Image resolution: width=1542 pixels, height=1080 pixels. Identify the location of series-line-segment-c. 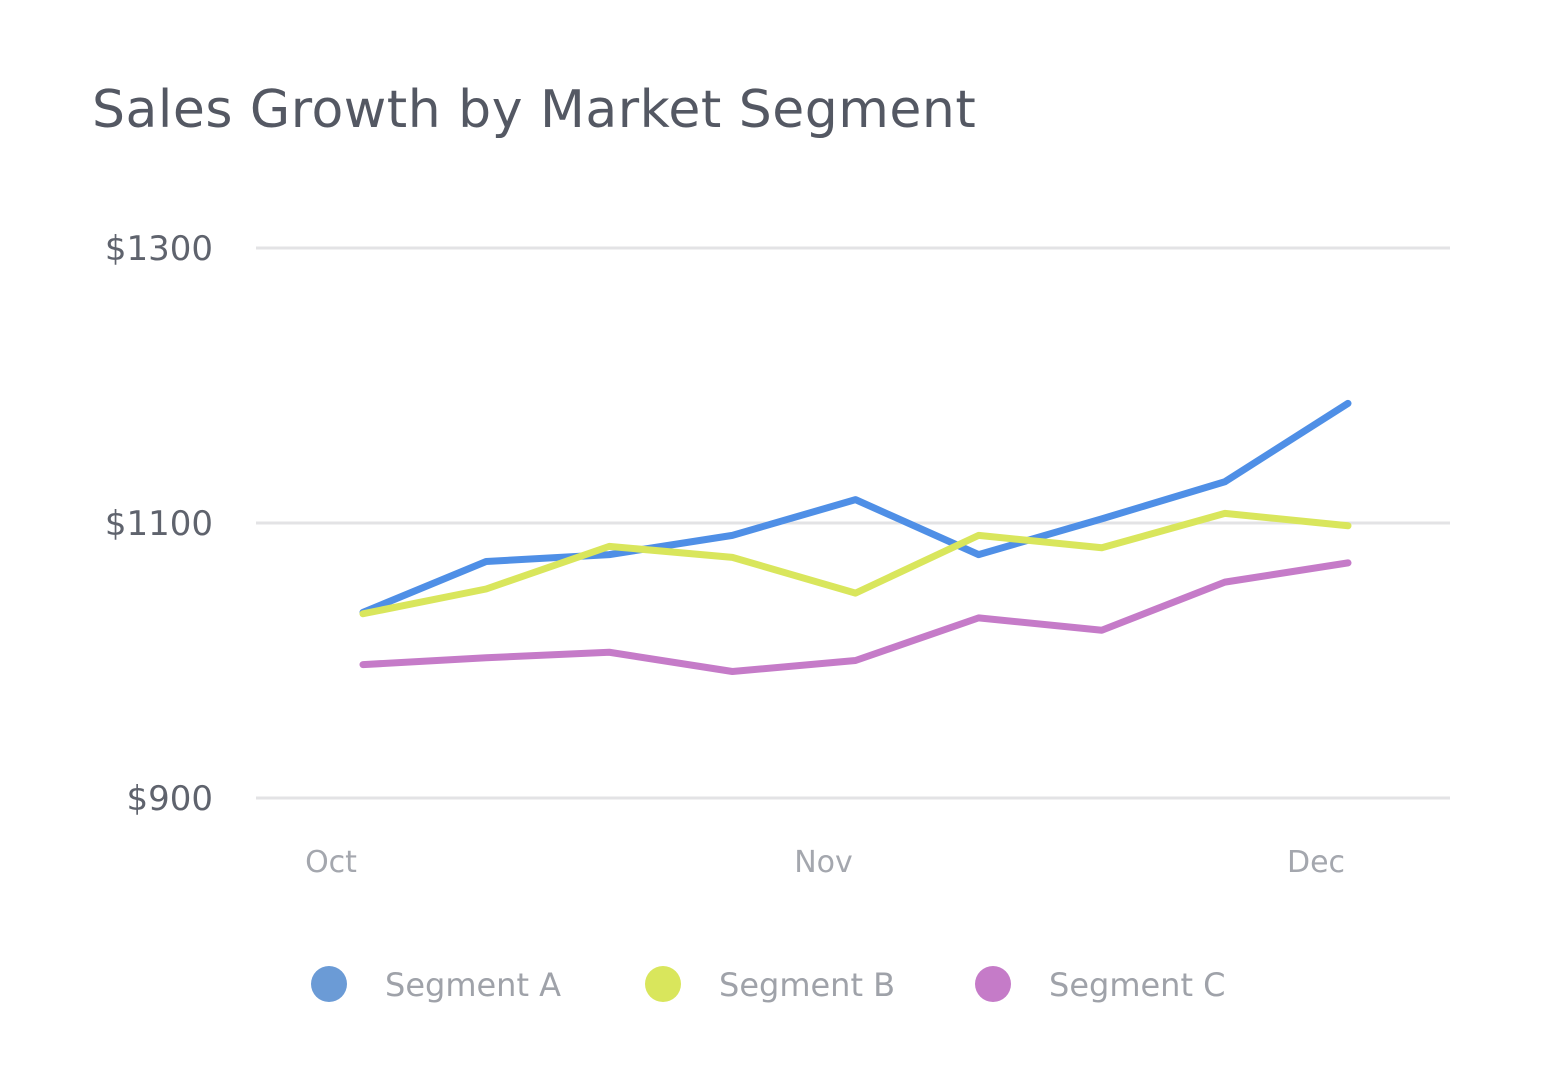
(855, 617).